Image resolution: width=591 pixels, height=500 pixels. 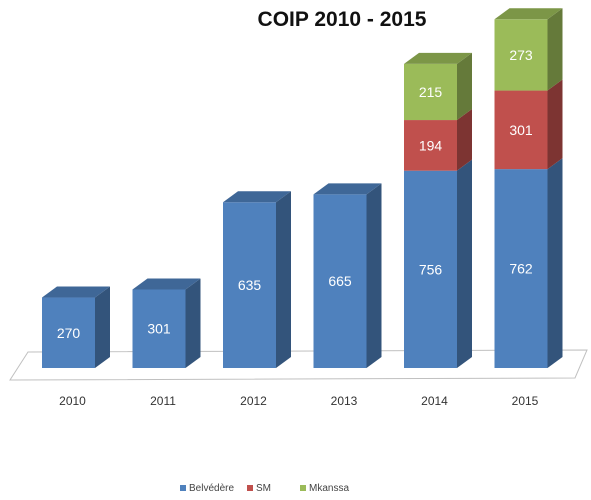 I want to click on bar-2014-sm: 194, so click(x=438, y=140).